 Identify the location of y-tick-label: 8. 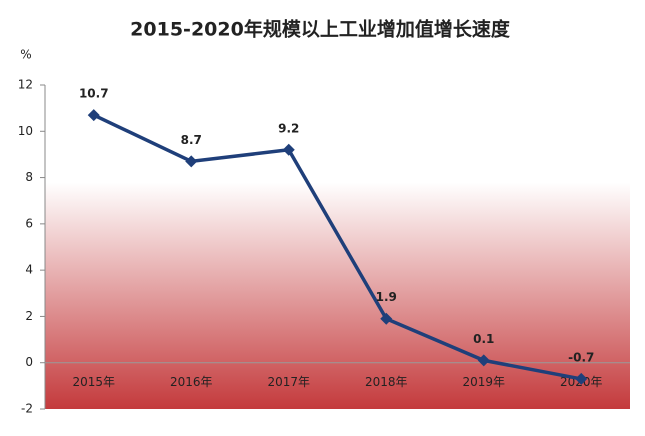
(29, 177).